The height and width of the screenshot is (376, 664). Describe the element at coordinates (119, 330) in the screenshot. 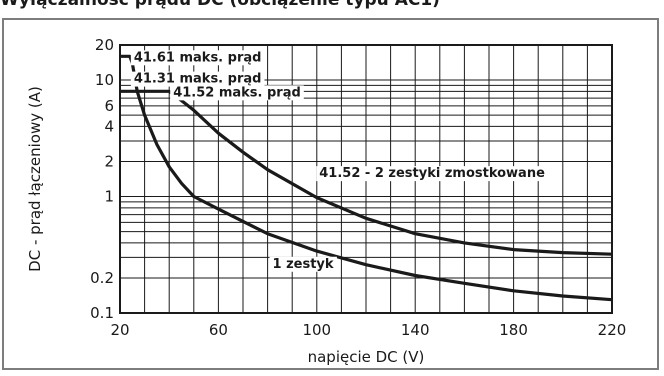

I see `x-tick-label: 20` at that location.